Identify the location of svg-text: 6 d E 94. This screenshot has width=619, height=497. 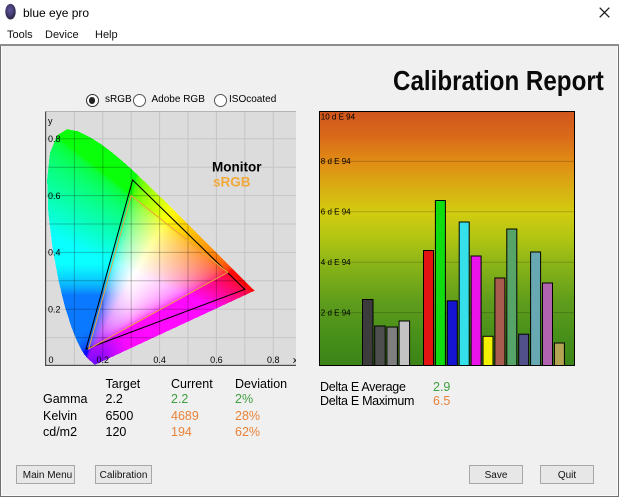
(336, 212).